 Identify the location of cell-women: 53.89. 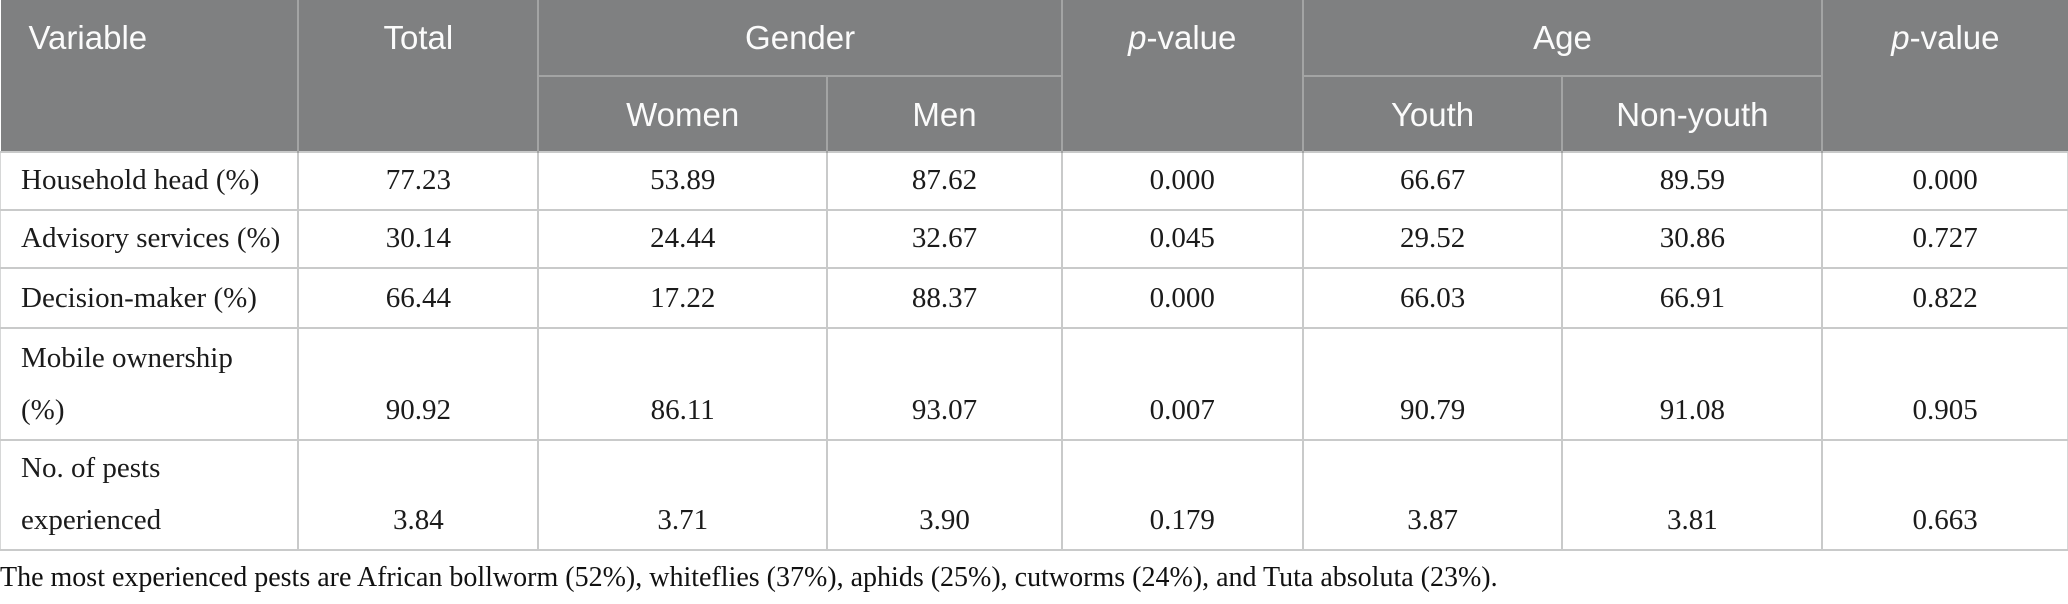
(683, 181).